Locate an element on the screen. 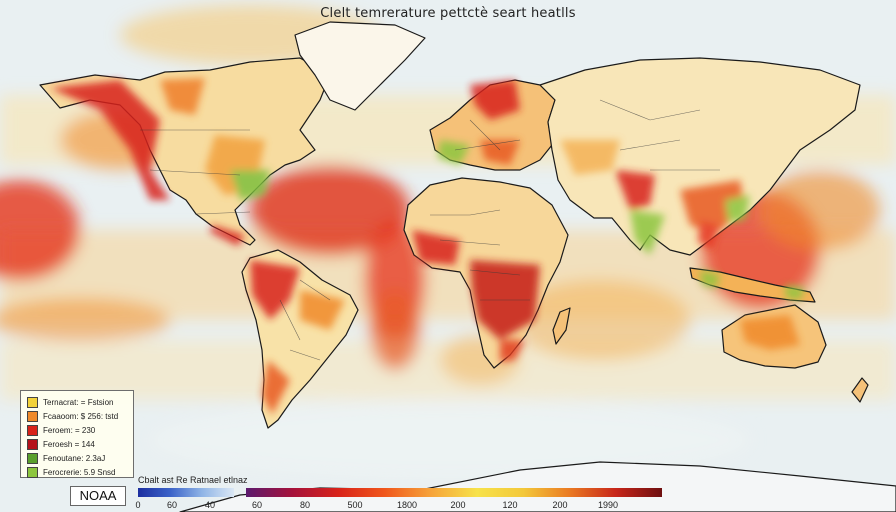 This screenshot has width=896, height=512. asia is located at coordinates (700, 156).